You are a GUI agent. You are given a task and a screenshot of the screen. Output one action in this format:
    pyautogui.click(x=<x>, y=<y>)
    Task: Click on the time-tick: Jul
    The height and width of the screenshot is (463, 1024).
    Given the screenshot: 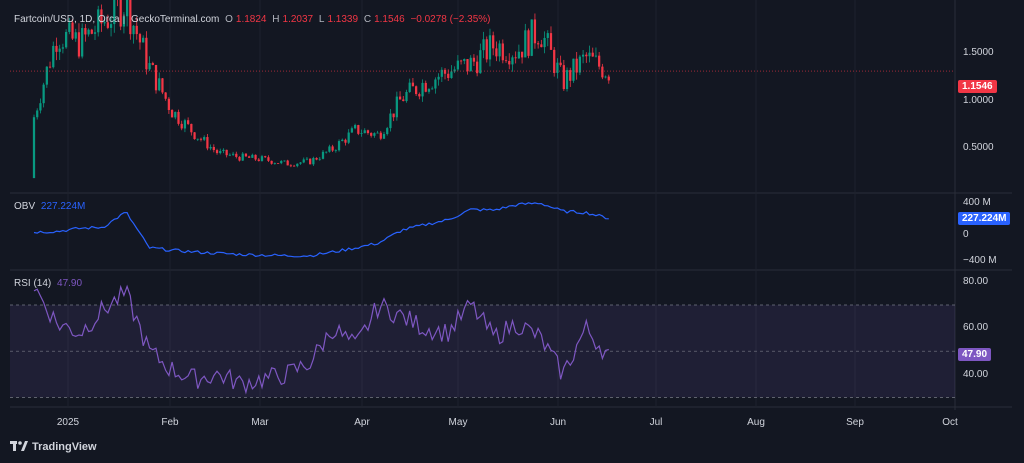 What is the action you would take?
    pyautogui.click(x=656, y=422)
    